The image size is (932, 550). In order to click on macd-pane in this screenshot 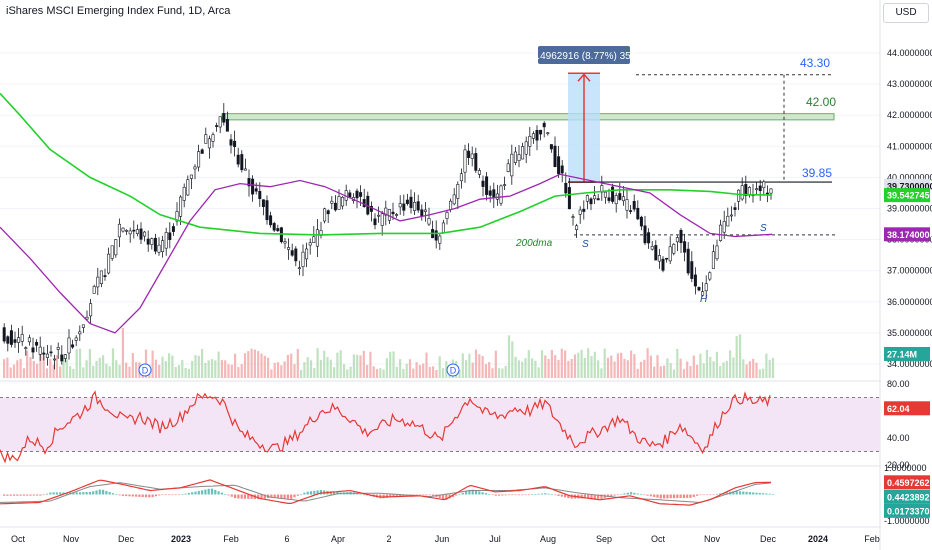, I will do `click(387, 492)`.